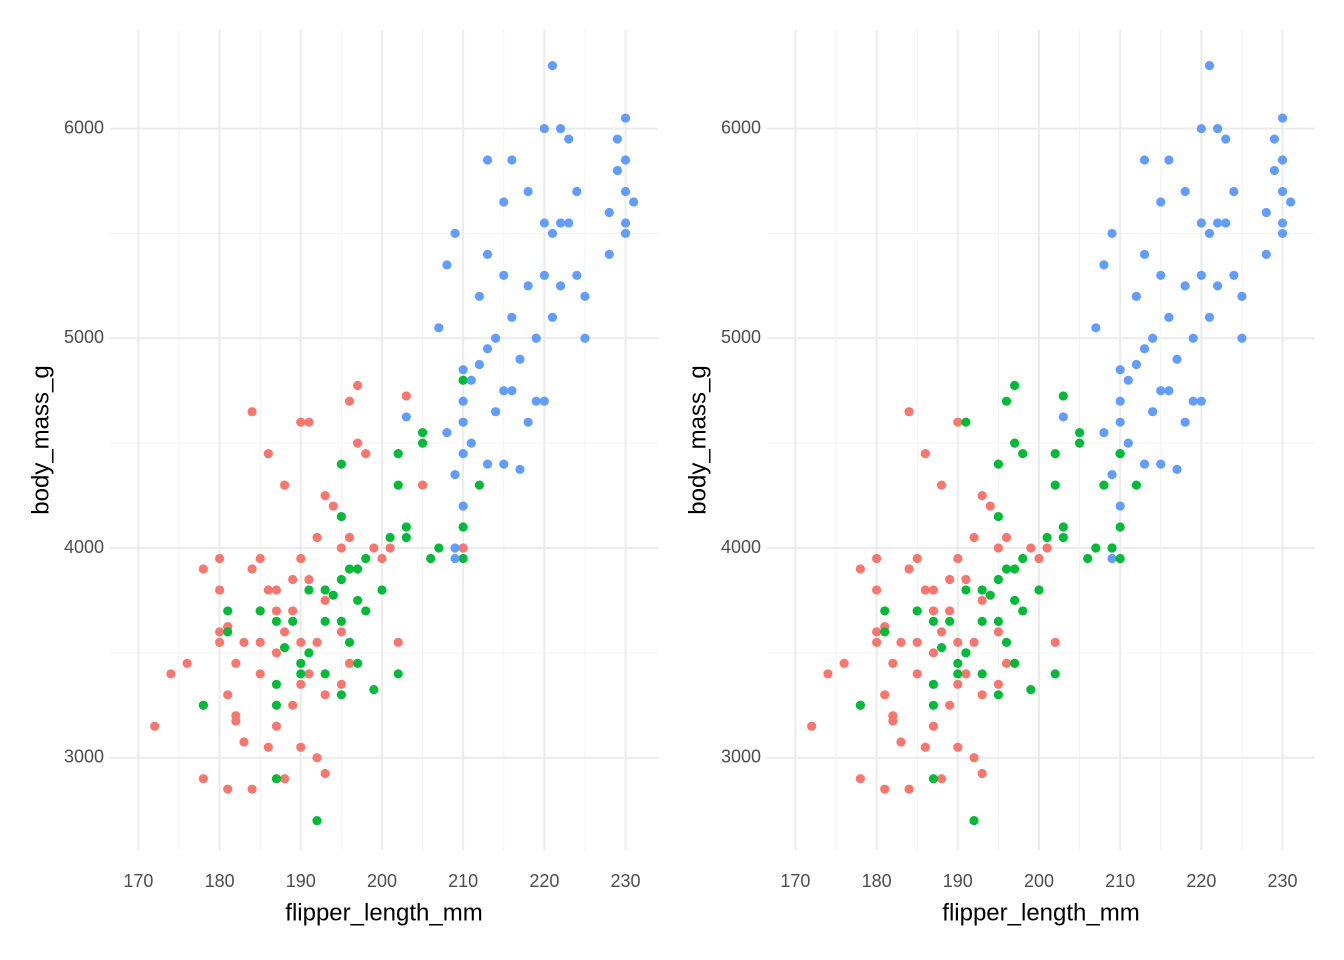 This screenshot has height=960, width=1344. I want to click on x-tick-label: 190, so click(958, 881).